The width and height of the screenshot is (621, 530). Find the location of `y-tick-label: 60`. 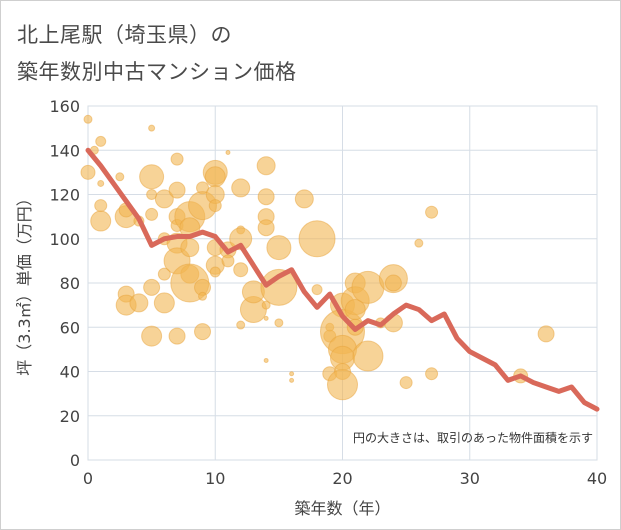

y-tick-label: 60 is located at coordinates (70, 327).